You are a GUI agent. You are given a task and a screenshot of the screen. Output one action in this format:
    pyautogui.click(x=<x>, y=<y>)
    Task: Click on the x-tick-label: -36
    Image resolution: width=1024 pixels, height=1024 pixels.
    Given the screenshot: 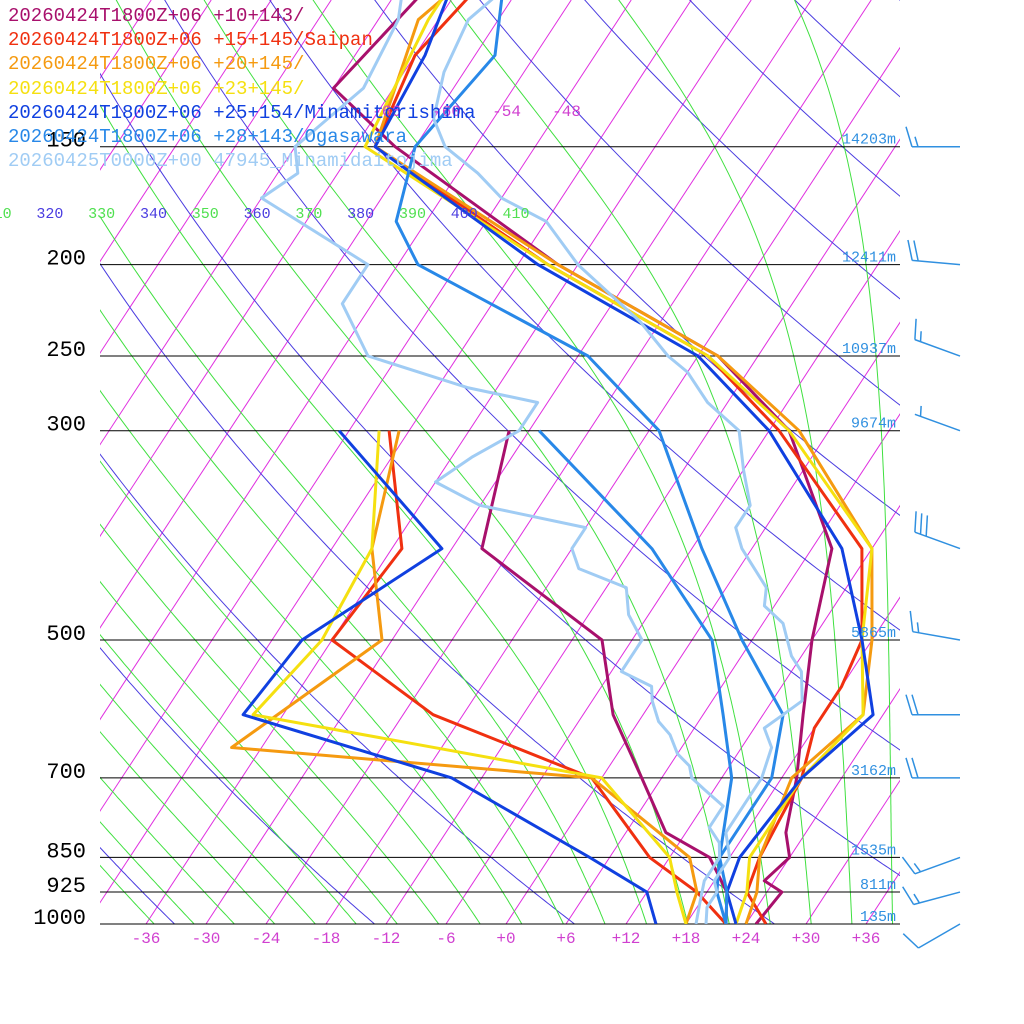 What is the action you would take?
    pyautogui.click(x=146, y=939)
    